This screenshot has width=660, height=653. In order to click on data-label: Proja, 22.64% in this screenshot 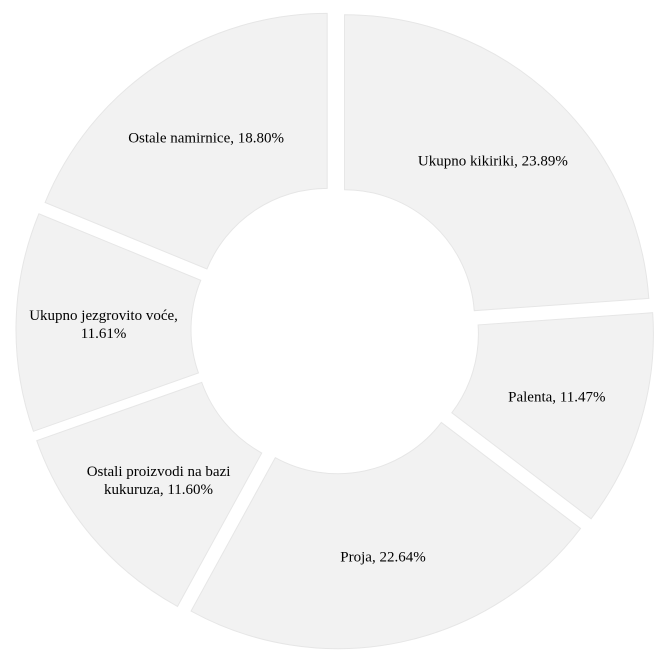, I will do `click(382, 557)`.